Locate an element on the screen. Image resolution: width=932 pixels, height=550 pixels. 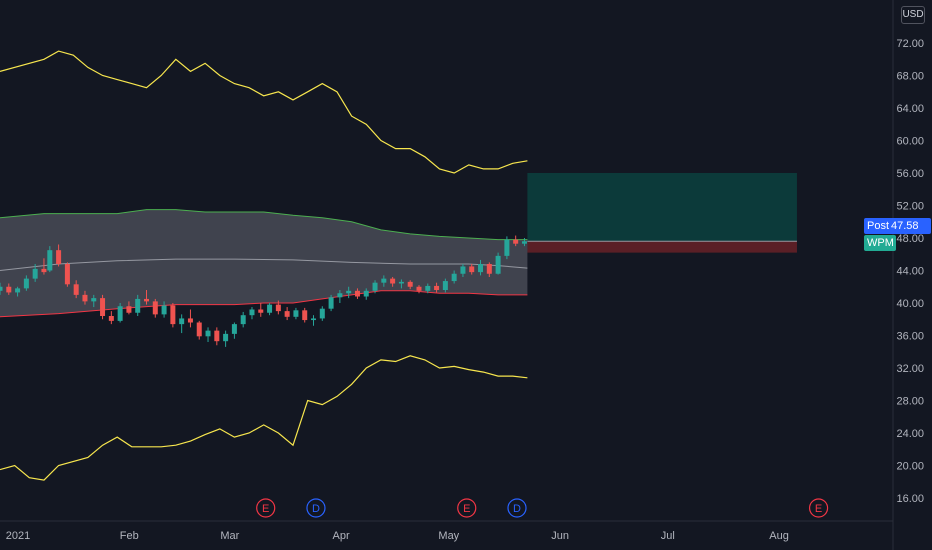
post-price-tag: Post 47.58 is located at coordinates (897, 226).